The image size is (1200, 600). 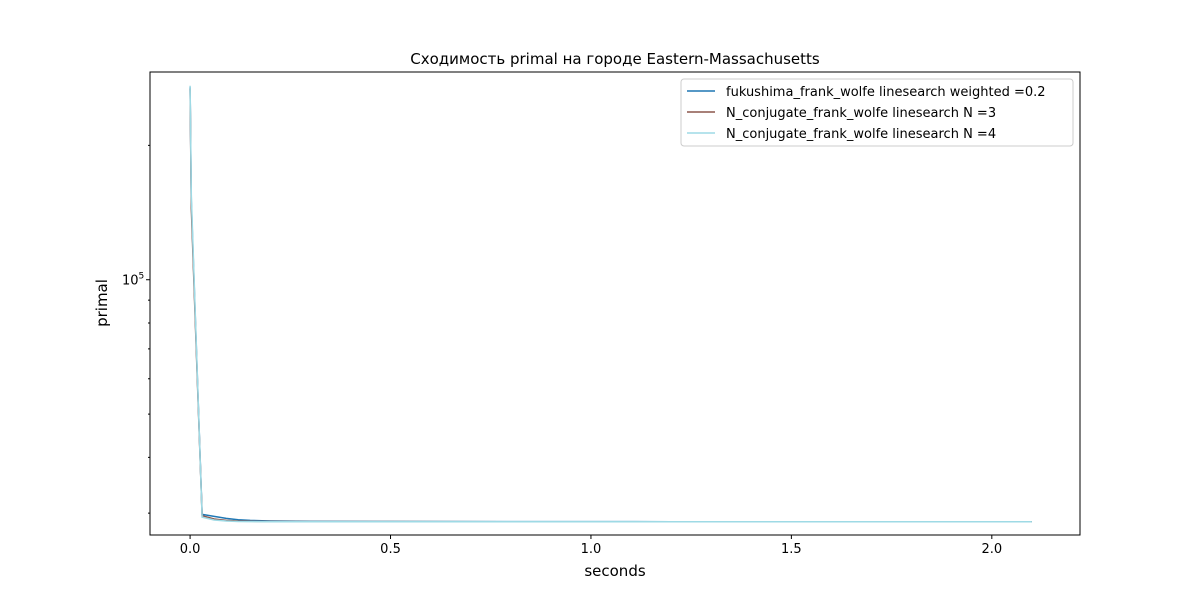 What do you see at coordinates (591, 549) in the screenshot?
I see `x-tick-label: 1.0` at bounding box center [591, 549].